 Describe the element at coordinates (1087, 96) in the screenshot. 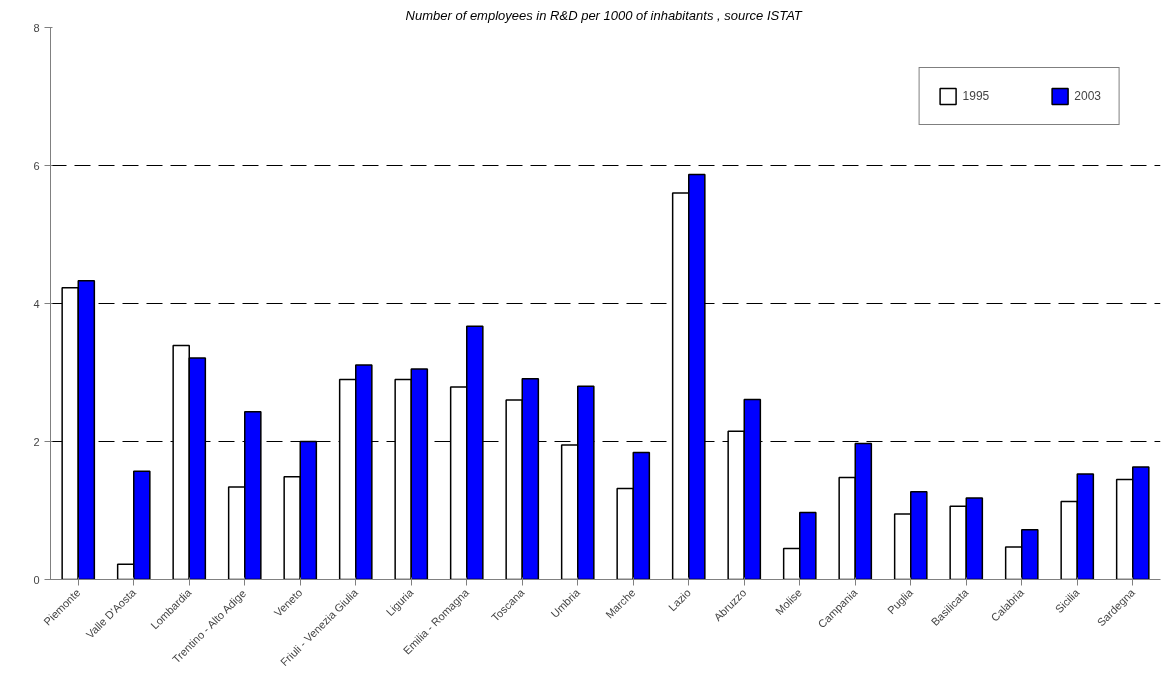

I see `legend-label: 2003` at that location.